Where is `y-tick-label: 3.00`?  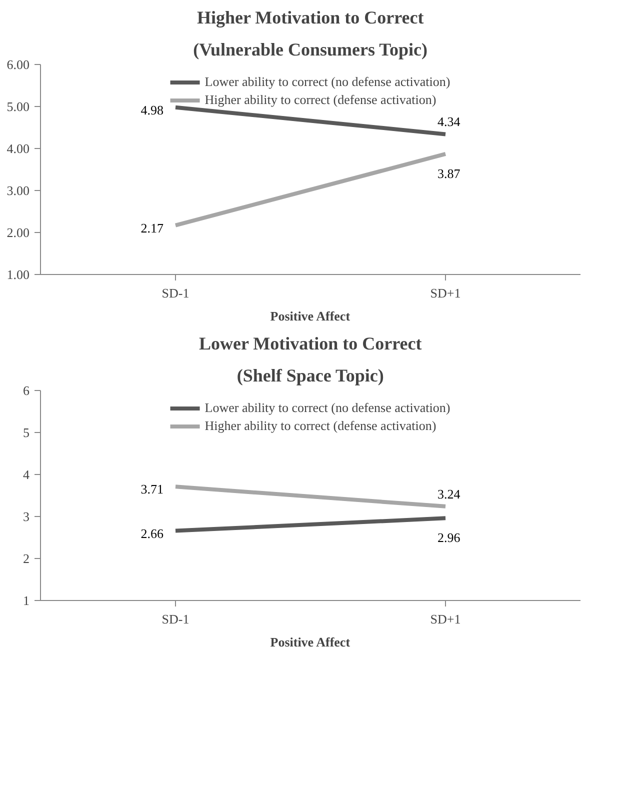 y-tick-label: 3.00 is located at coordinates (18, 190).